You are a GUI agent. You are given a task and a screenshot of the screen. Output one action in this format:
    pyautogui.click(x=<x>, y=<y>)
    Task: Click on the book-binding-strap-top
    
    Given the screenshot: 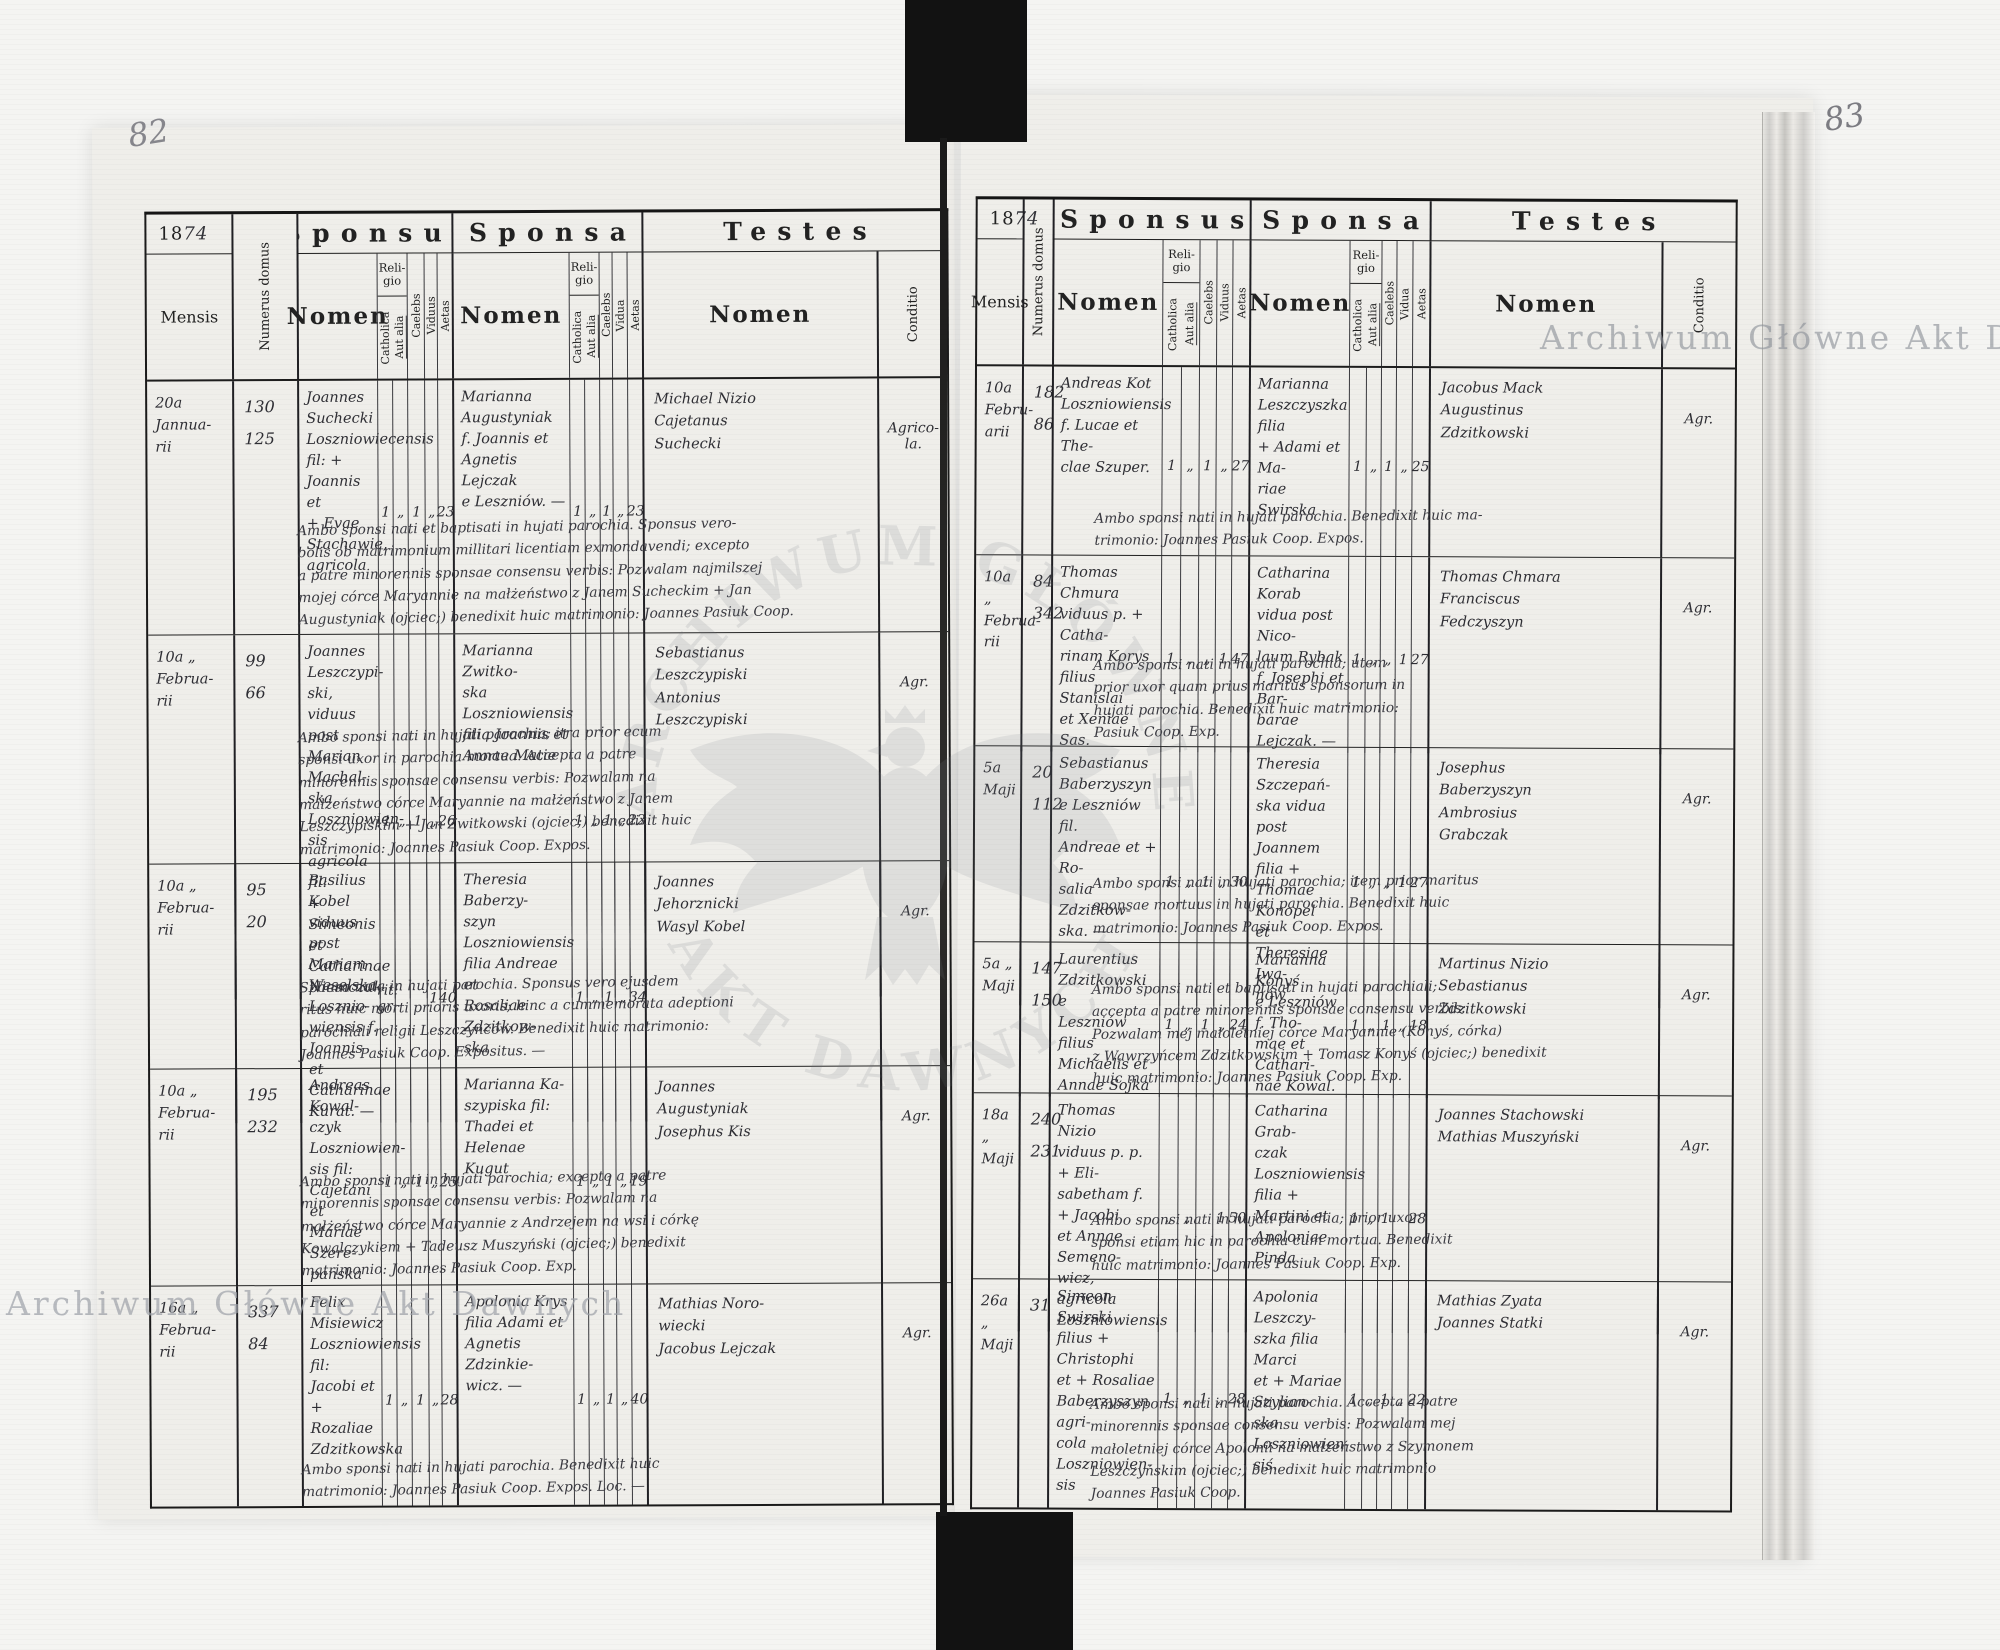 What is the action you would take?
    pyautogui.click(x=966, y=71)
    